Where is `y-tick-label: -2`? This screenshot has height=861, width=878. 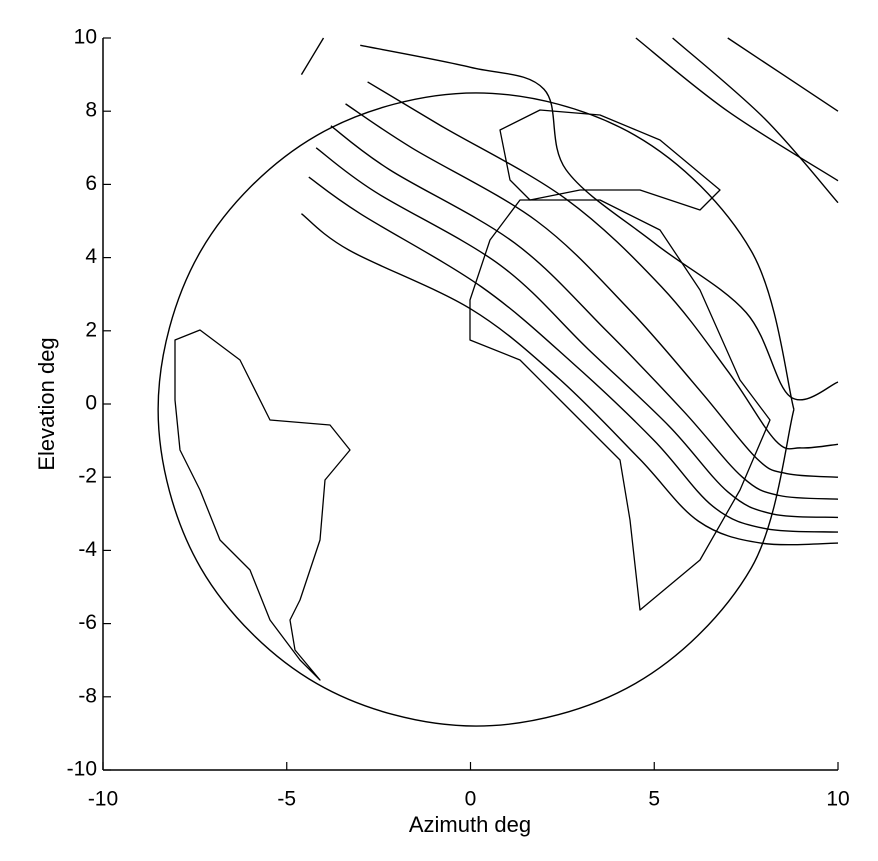
y-tick-label: -2 is located at coordinates (87, 476).